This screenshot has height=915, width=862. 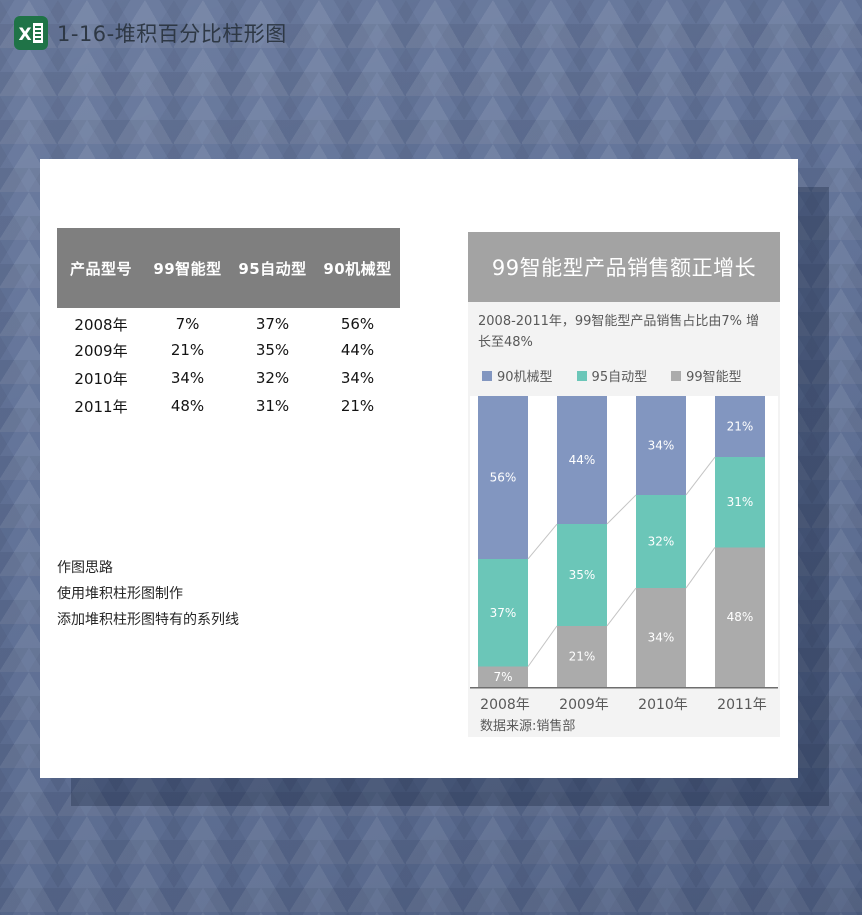 I want to click on table-cell: 56%, so click(x=357, y=324).